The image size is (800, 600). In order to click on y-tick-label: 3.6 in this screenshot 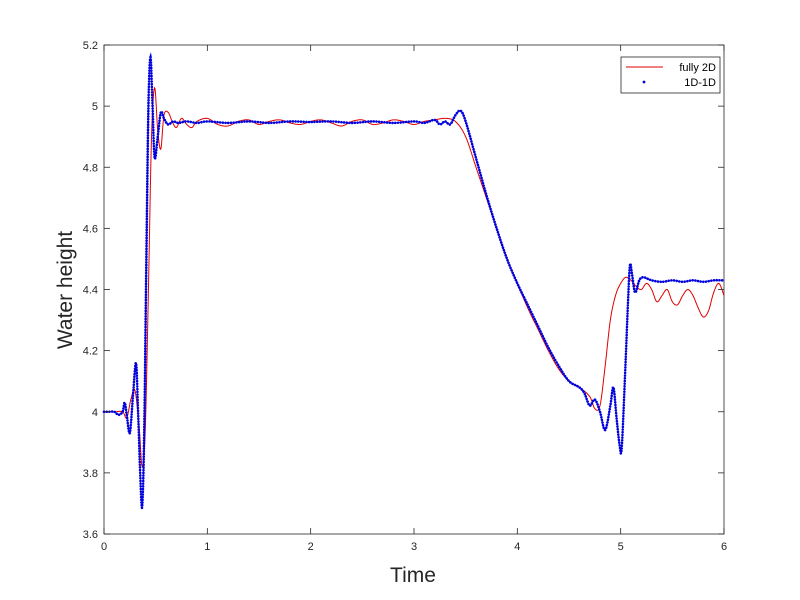, I will do `click(90, 535)`.